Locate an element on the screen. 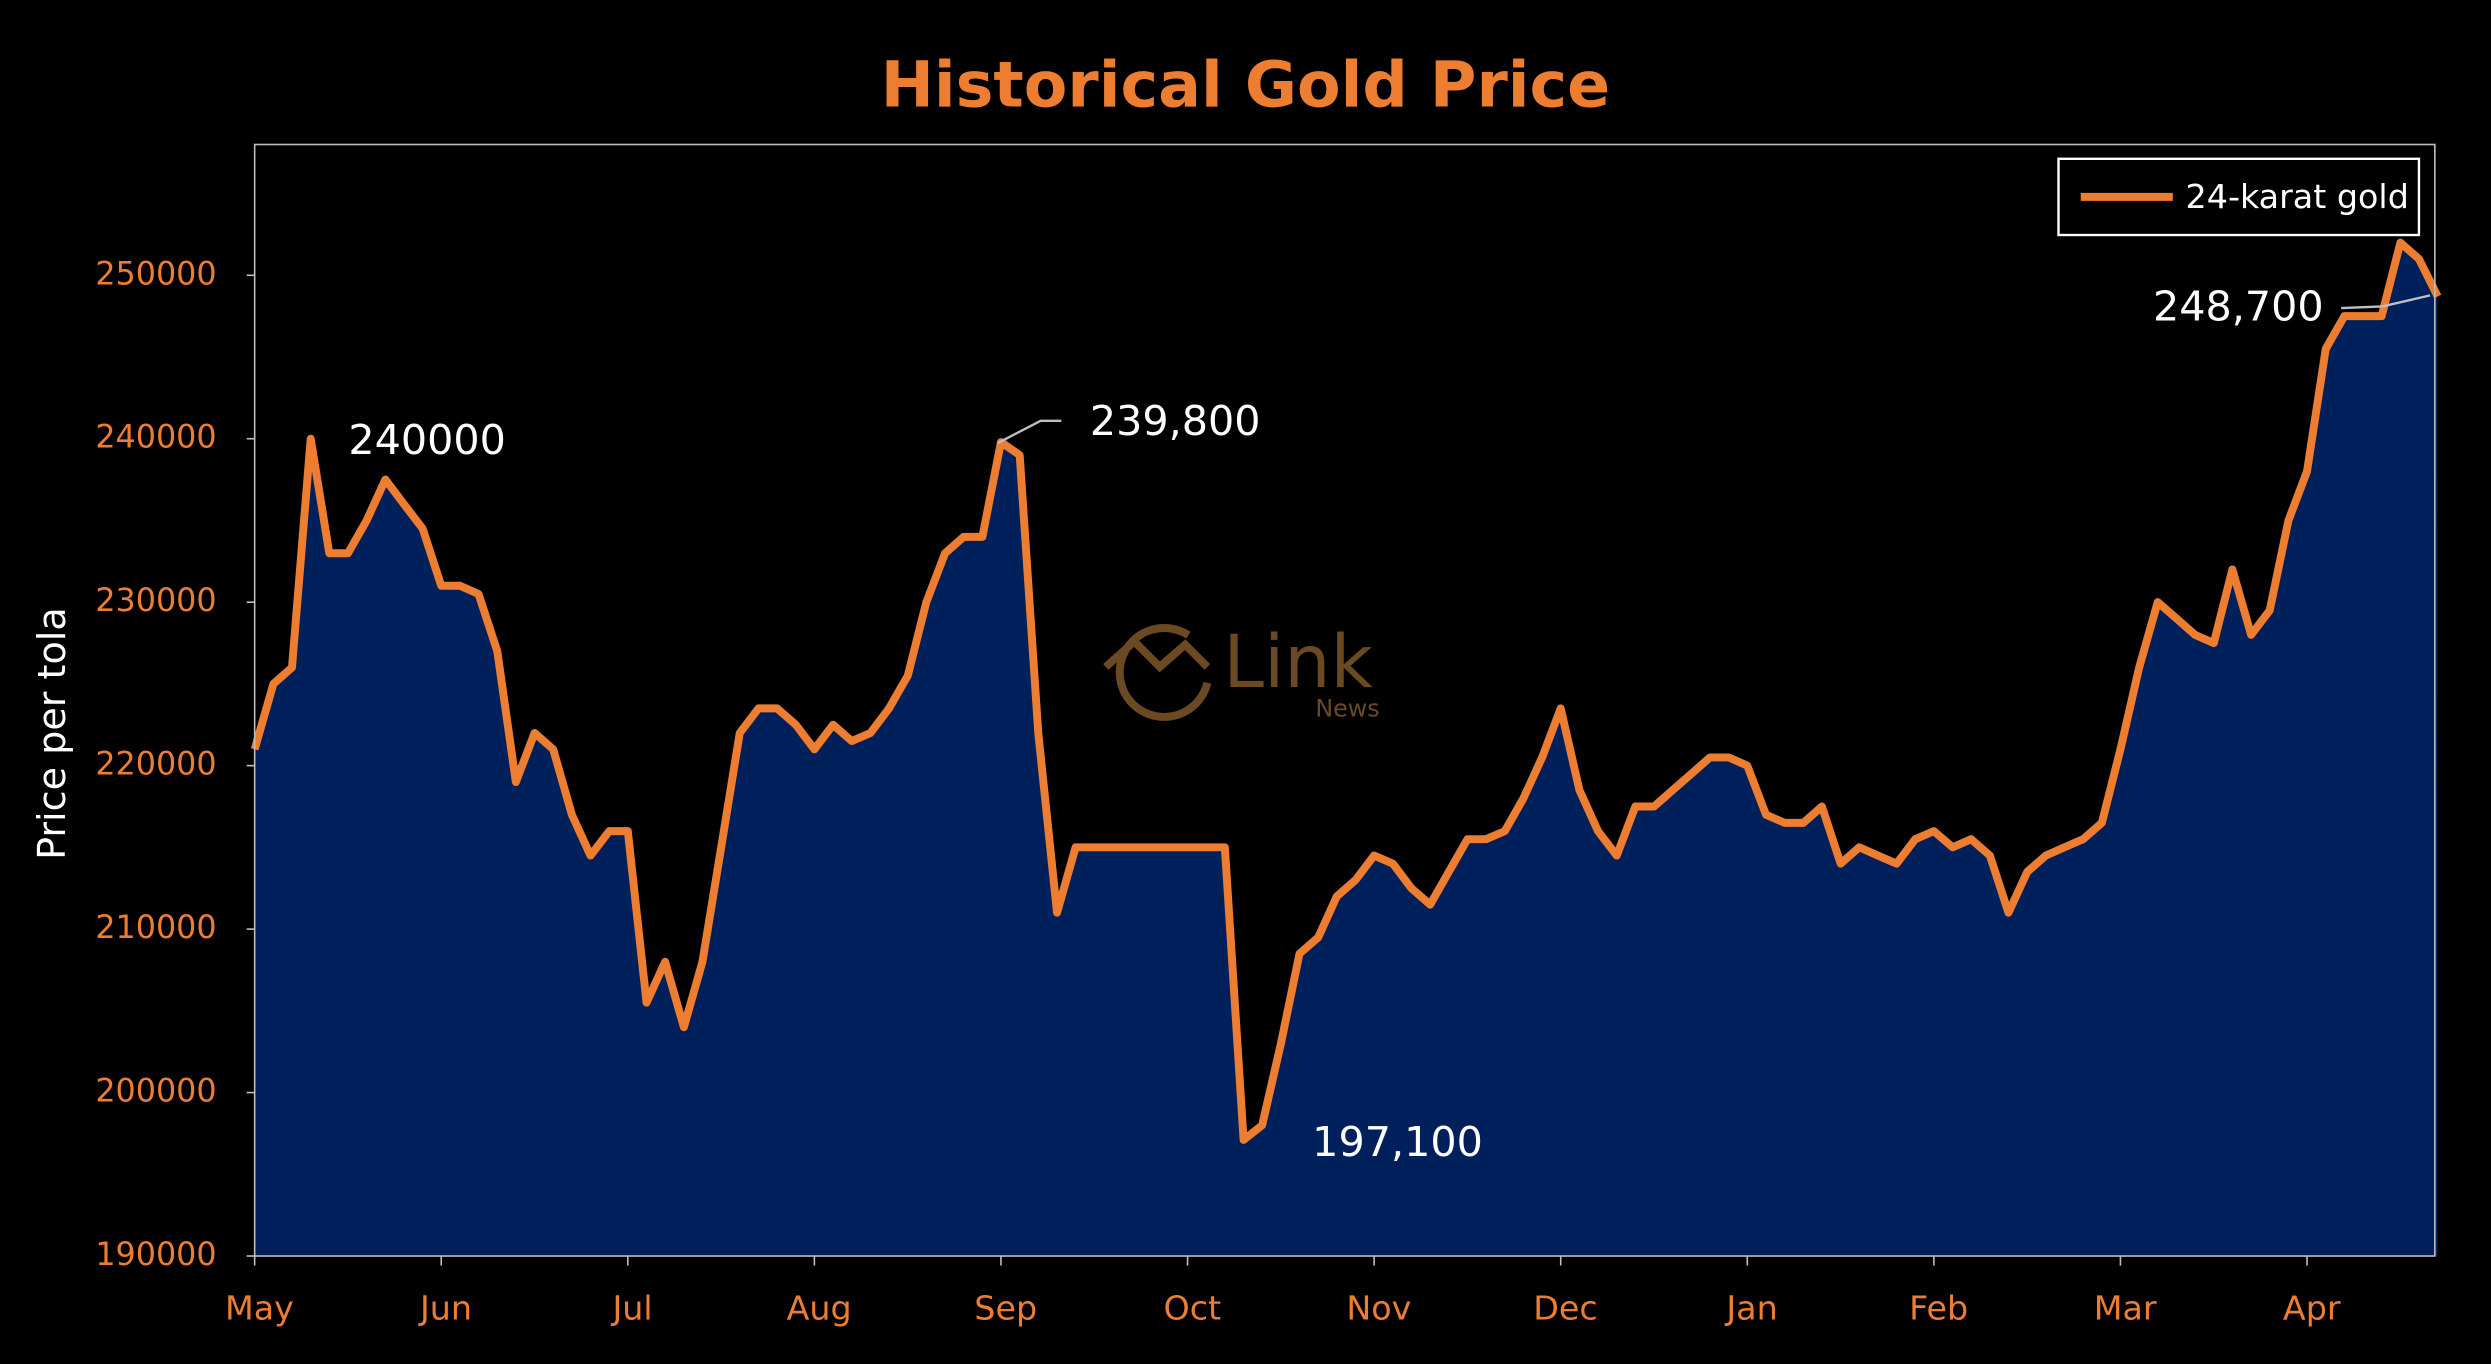  x-tick-label: Jan is located at coordinates (1750, 1308).